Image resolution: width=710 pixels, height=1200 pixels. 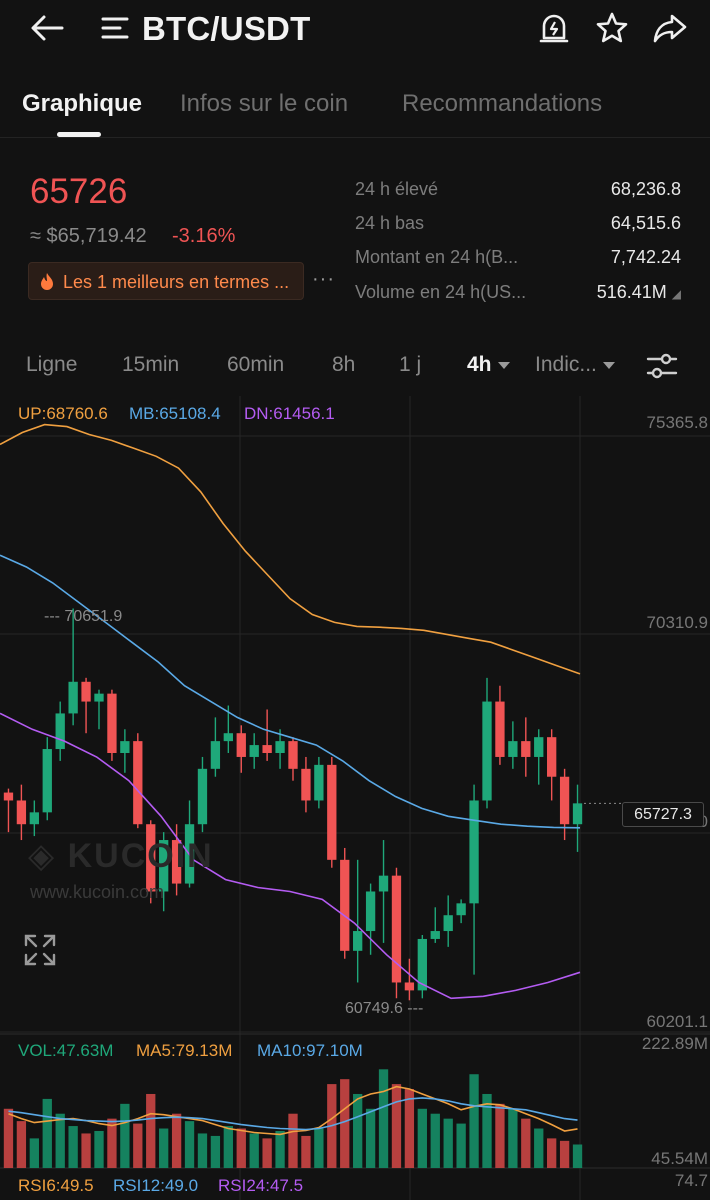 I want to click on tab-chart: Graphique, so click(x=82, y=103).